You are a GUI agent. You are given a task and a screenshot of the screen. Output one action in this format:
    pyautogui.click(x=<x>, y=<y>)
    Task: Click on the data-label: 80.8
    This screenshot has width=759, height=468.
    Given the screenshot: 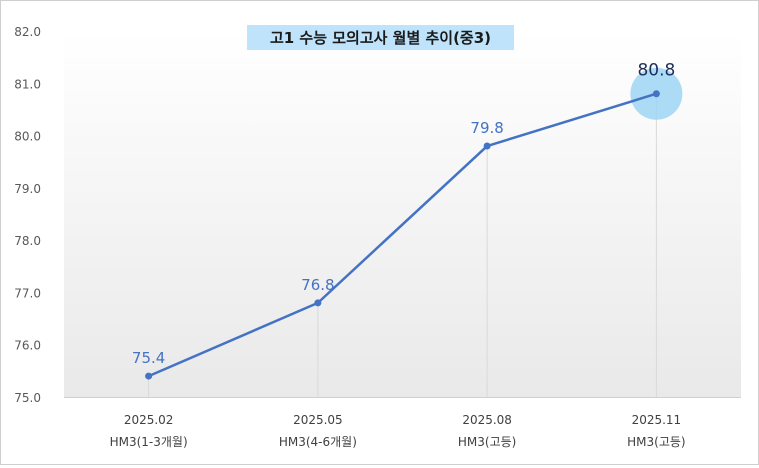 What is the action you would take?
    pyautogui.click(x=656, y=71)
    